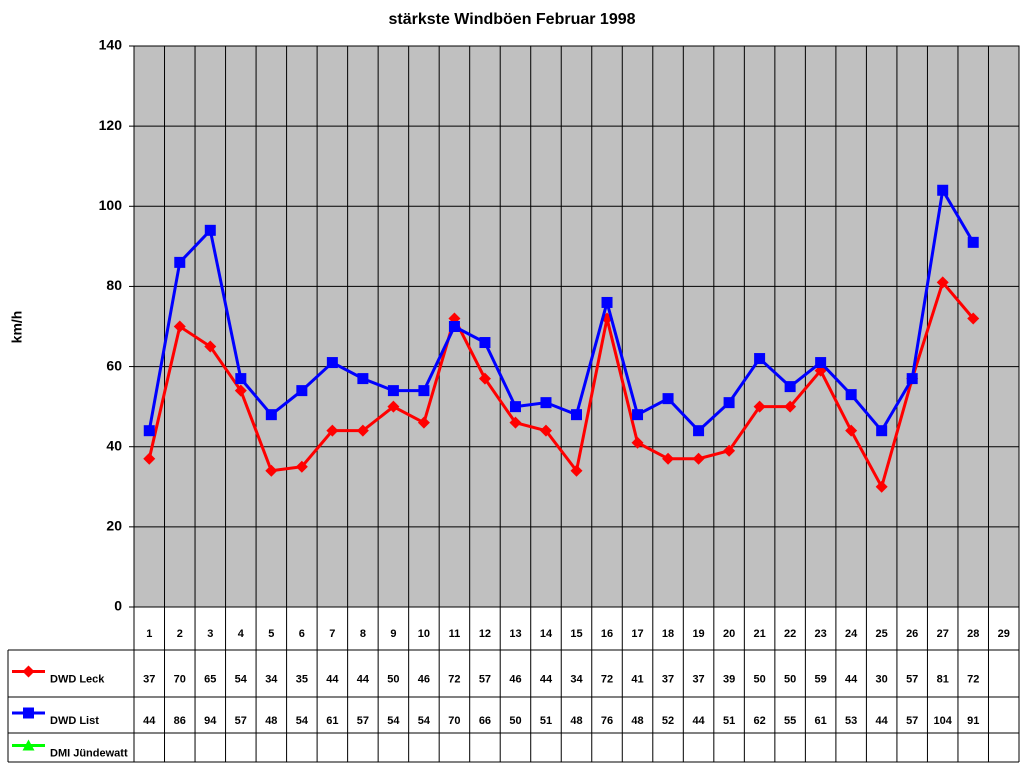 This screenshot has height=768, width=1024. I want to click on legend-label: DWD List, so click(74, 721).